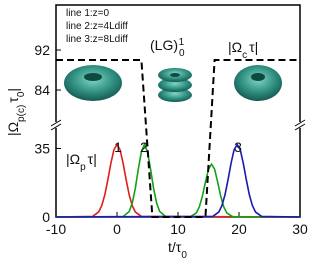 This screenshot has height=268, width=320. What do you see at coordinates (21, 113) in the screenshot?
I see `y-axis-label-part: p(c)` at bounding box center [21, 113].